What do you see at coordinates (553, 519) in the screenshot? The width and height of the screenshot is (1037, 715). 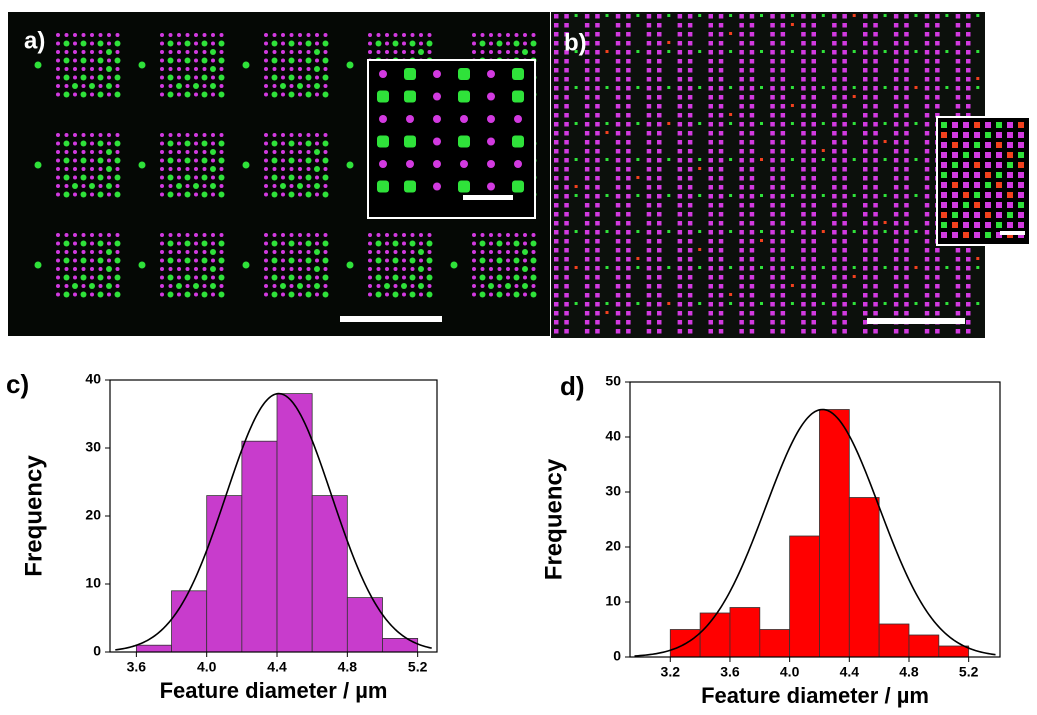 I see `y-axis-label: Frequency` at bounding box center [553, 519].